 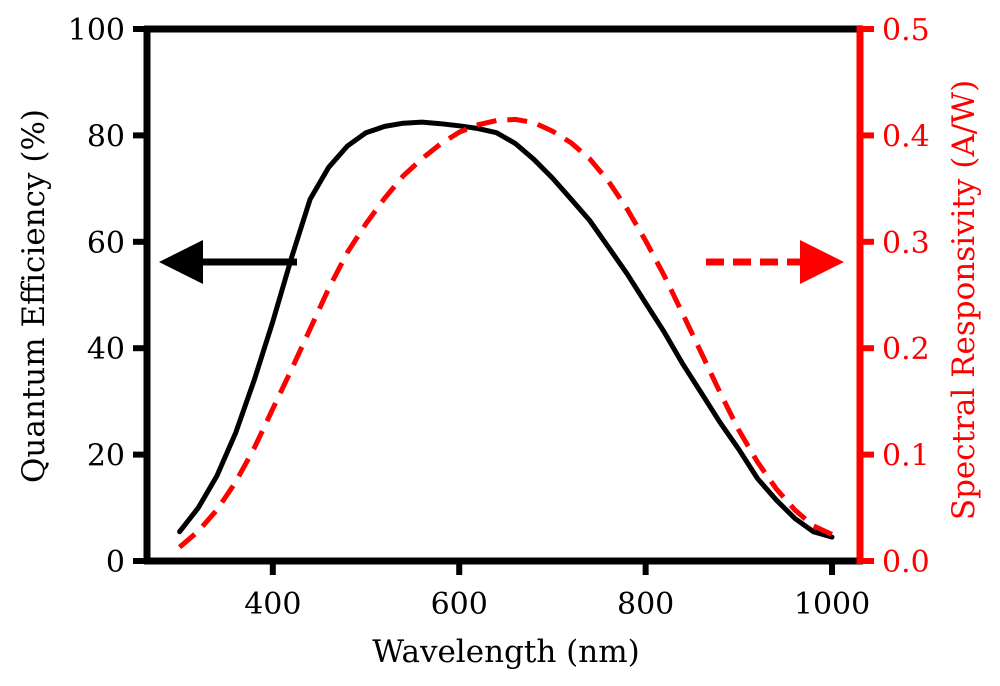 I want to click on x-tick-label: 1000, so click(x=832, y=604).